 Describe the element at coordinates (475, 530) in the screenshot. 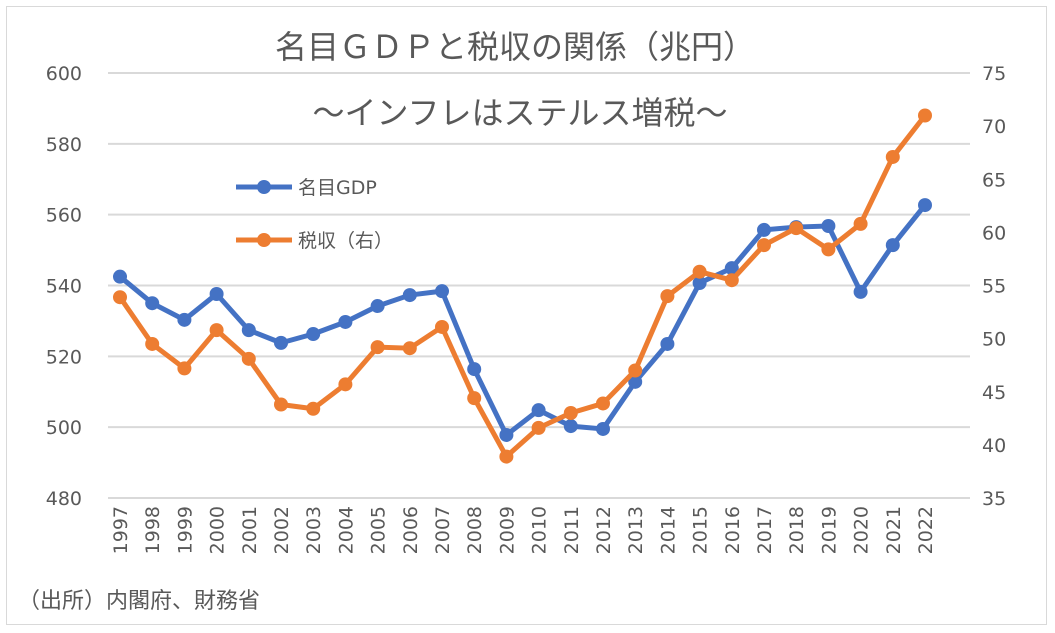

I see `x-axis-tick: 2008` at that location.